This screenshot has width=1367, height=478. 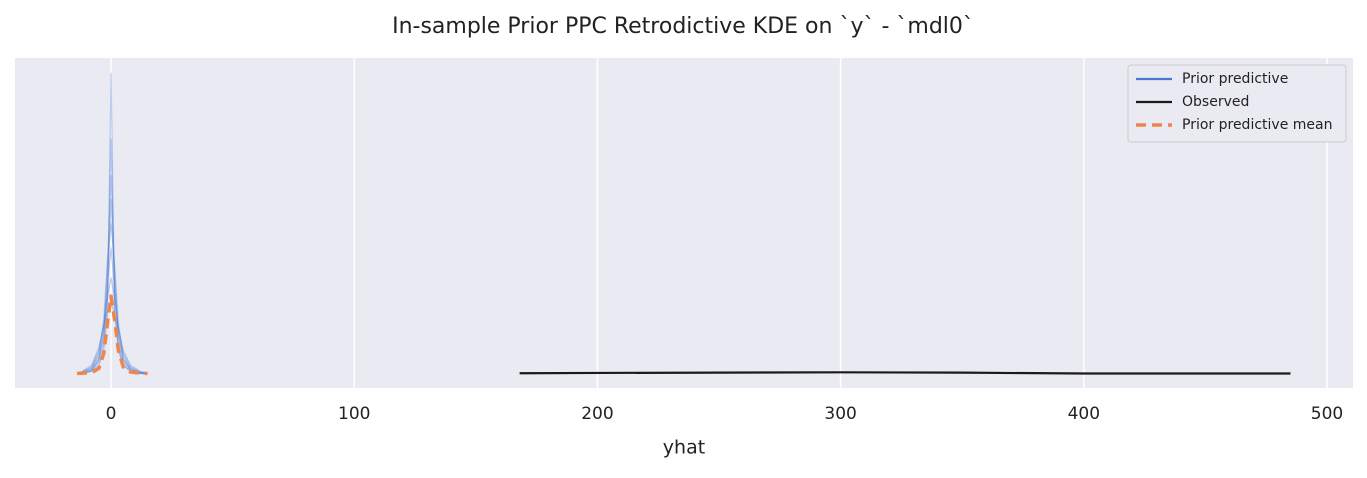 I want to click on x-tick-label: 300, so click(x=840, y=414).